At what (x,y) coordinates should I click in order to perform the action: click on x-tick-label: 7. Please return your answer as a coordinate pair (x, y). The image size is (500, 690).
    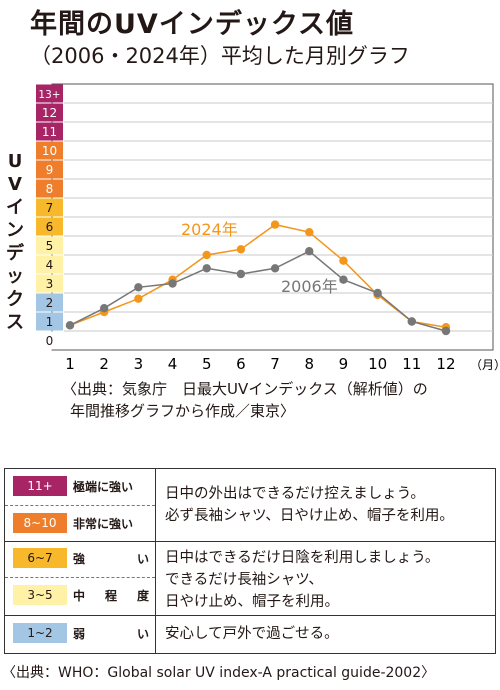
    Looking at the image, I should click on (275, 364).